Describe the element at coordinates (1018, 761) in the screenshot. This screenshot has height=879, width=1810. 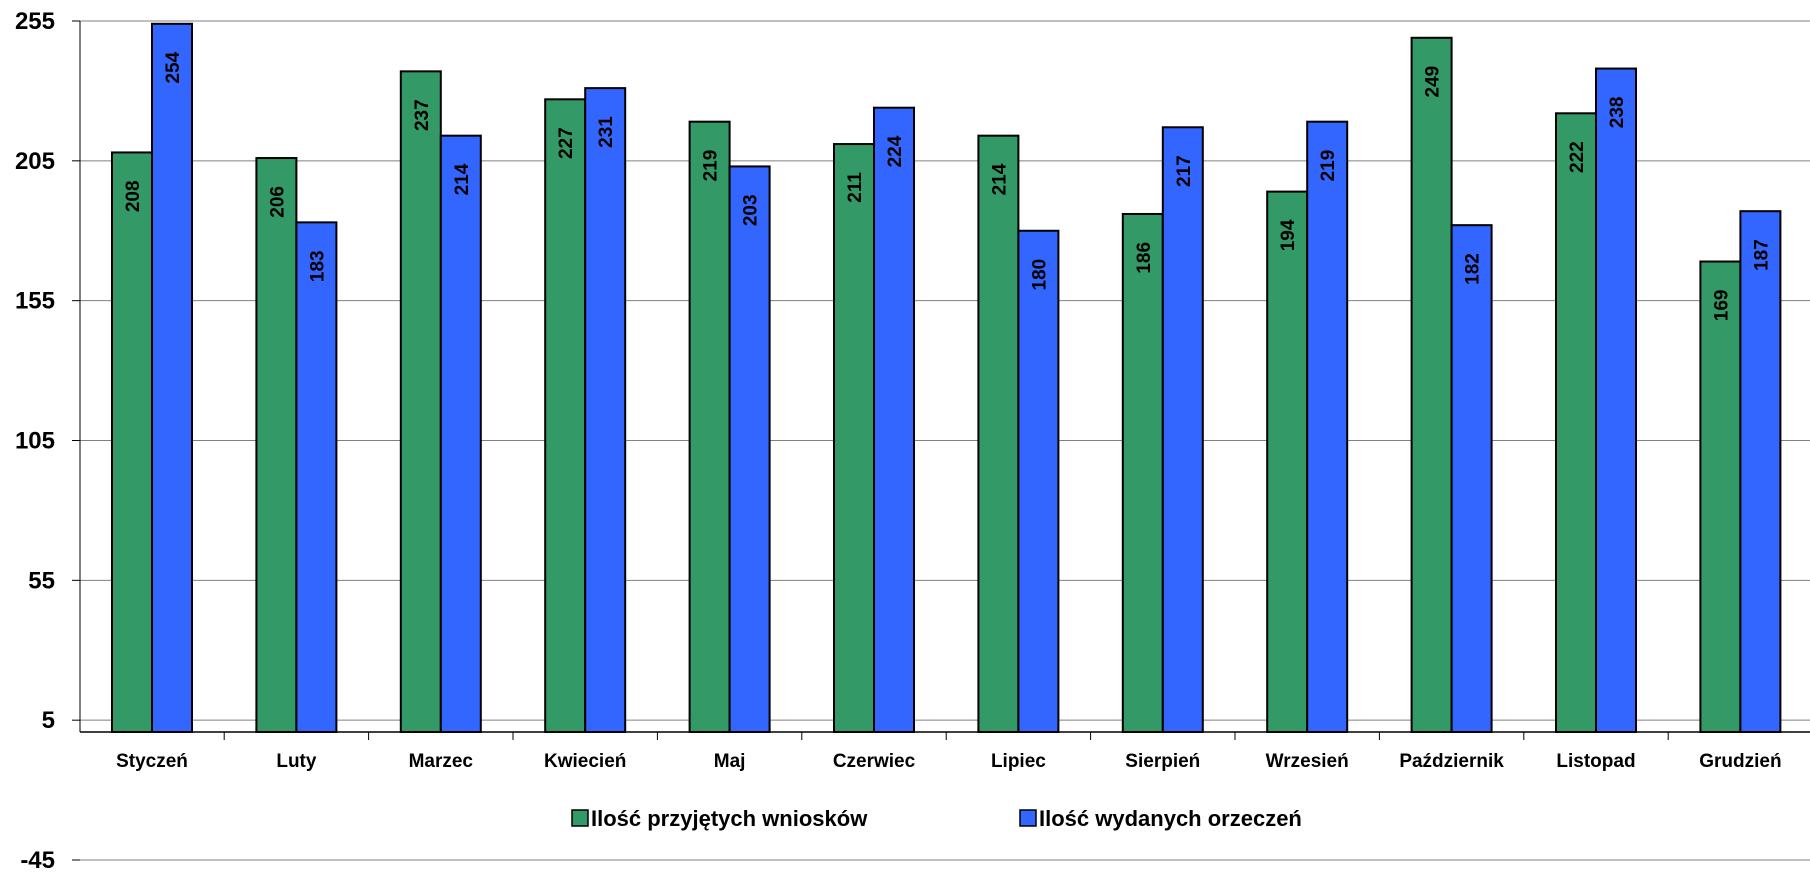
I see `x-tick-label: Lipiec` at that location.